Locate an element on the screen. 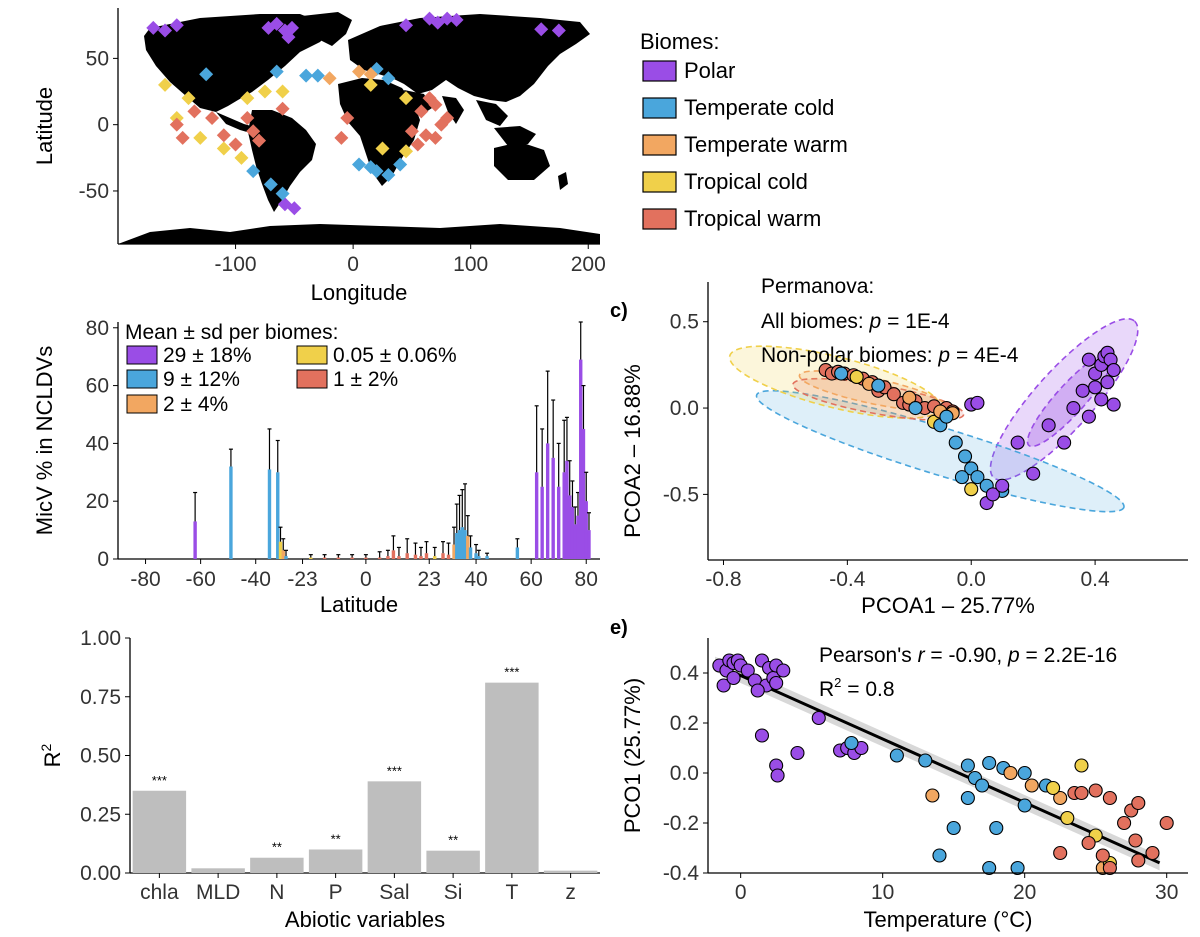 The width and height of the screenshot is (1200, 937). latbar-x-tick-label: 40 is located at coordinates (475, 579).